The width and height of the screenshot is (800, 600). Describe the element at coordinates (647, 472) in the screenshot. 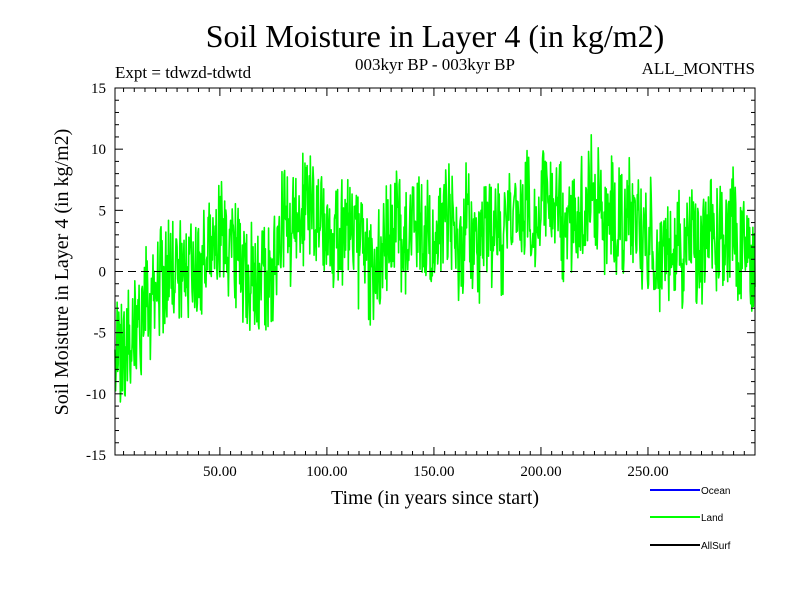

I see `x-tick-label: 250.00` at that location.